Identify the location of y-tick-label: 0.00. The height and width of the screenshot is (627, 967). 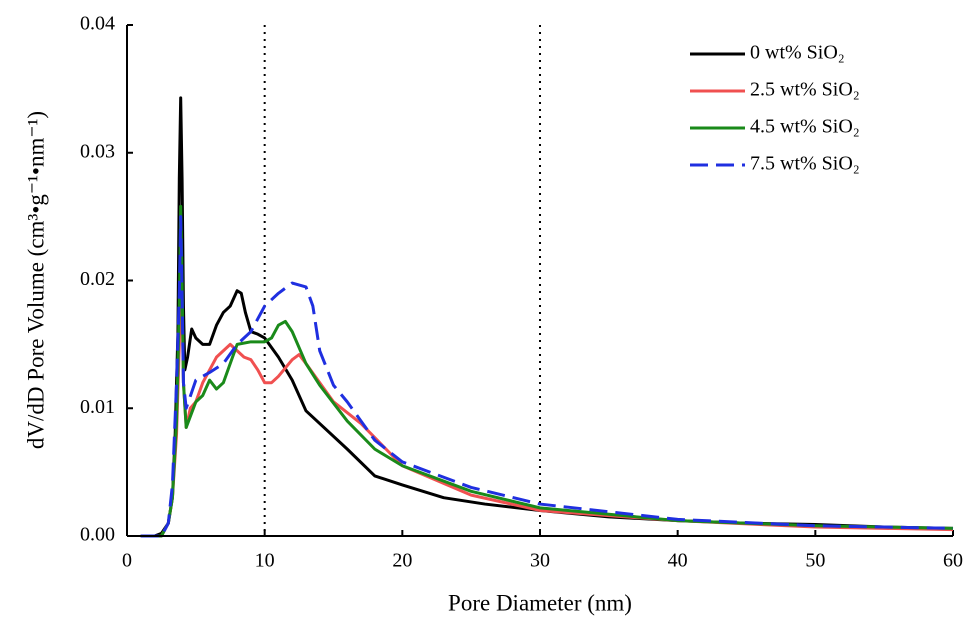
(97, 535).